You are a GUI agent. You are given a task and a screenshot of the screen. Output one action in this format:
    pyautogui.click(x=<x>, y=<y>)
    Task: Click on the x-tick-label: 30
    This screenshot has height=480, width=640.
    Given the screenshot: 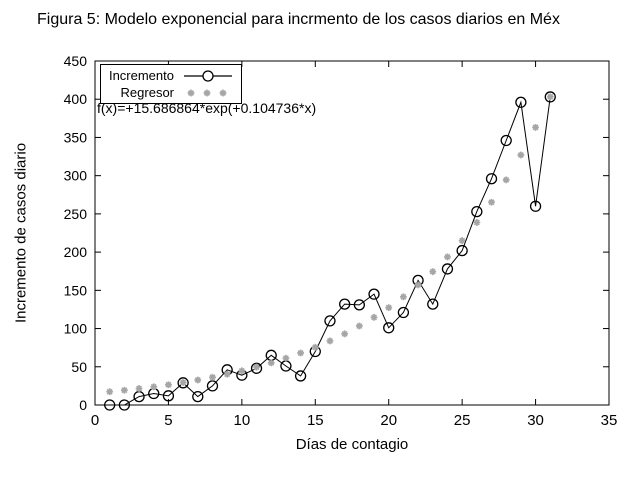 What is the action you would take?
    pyautogui.click(x=535, y=420)
    